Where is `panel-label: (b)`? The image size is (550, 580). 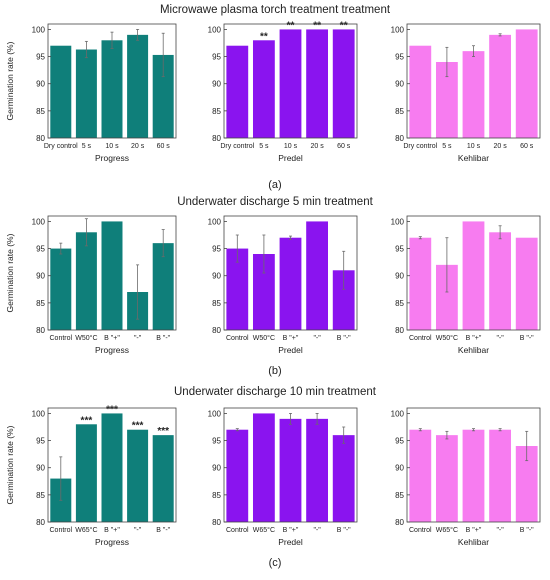 panel-label: (b) is located at coordinates (274, 371).